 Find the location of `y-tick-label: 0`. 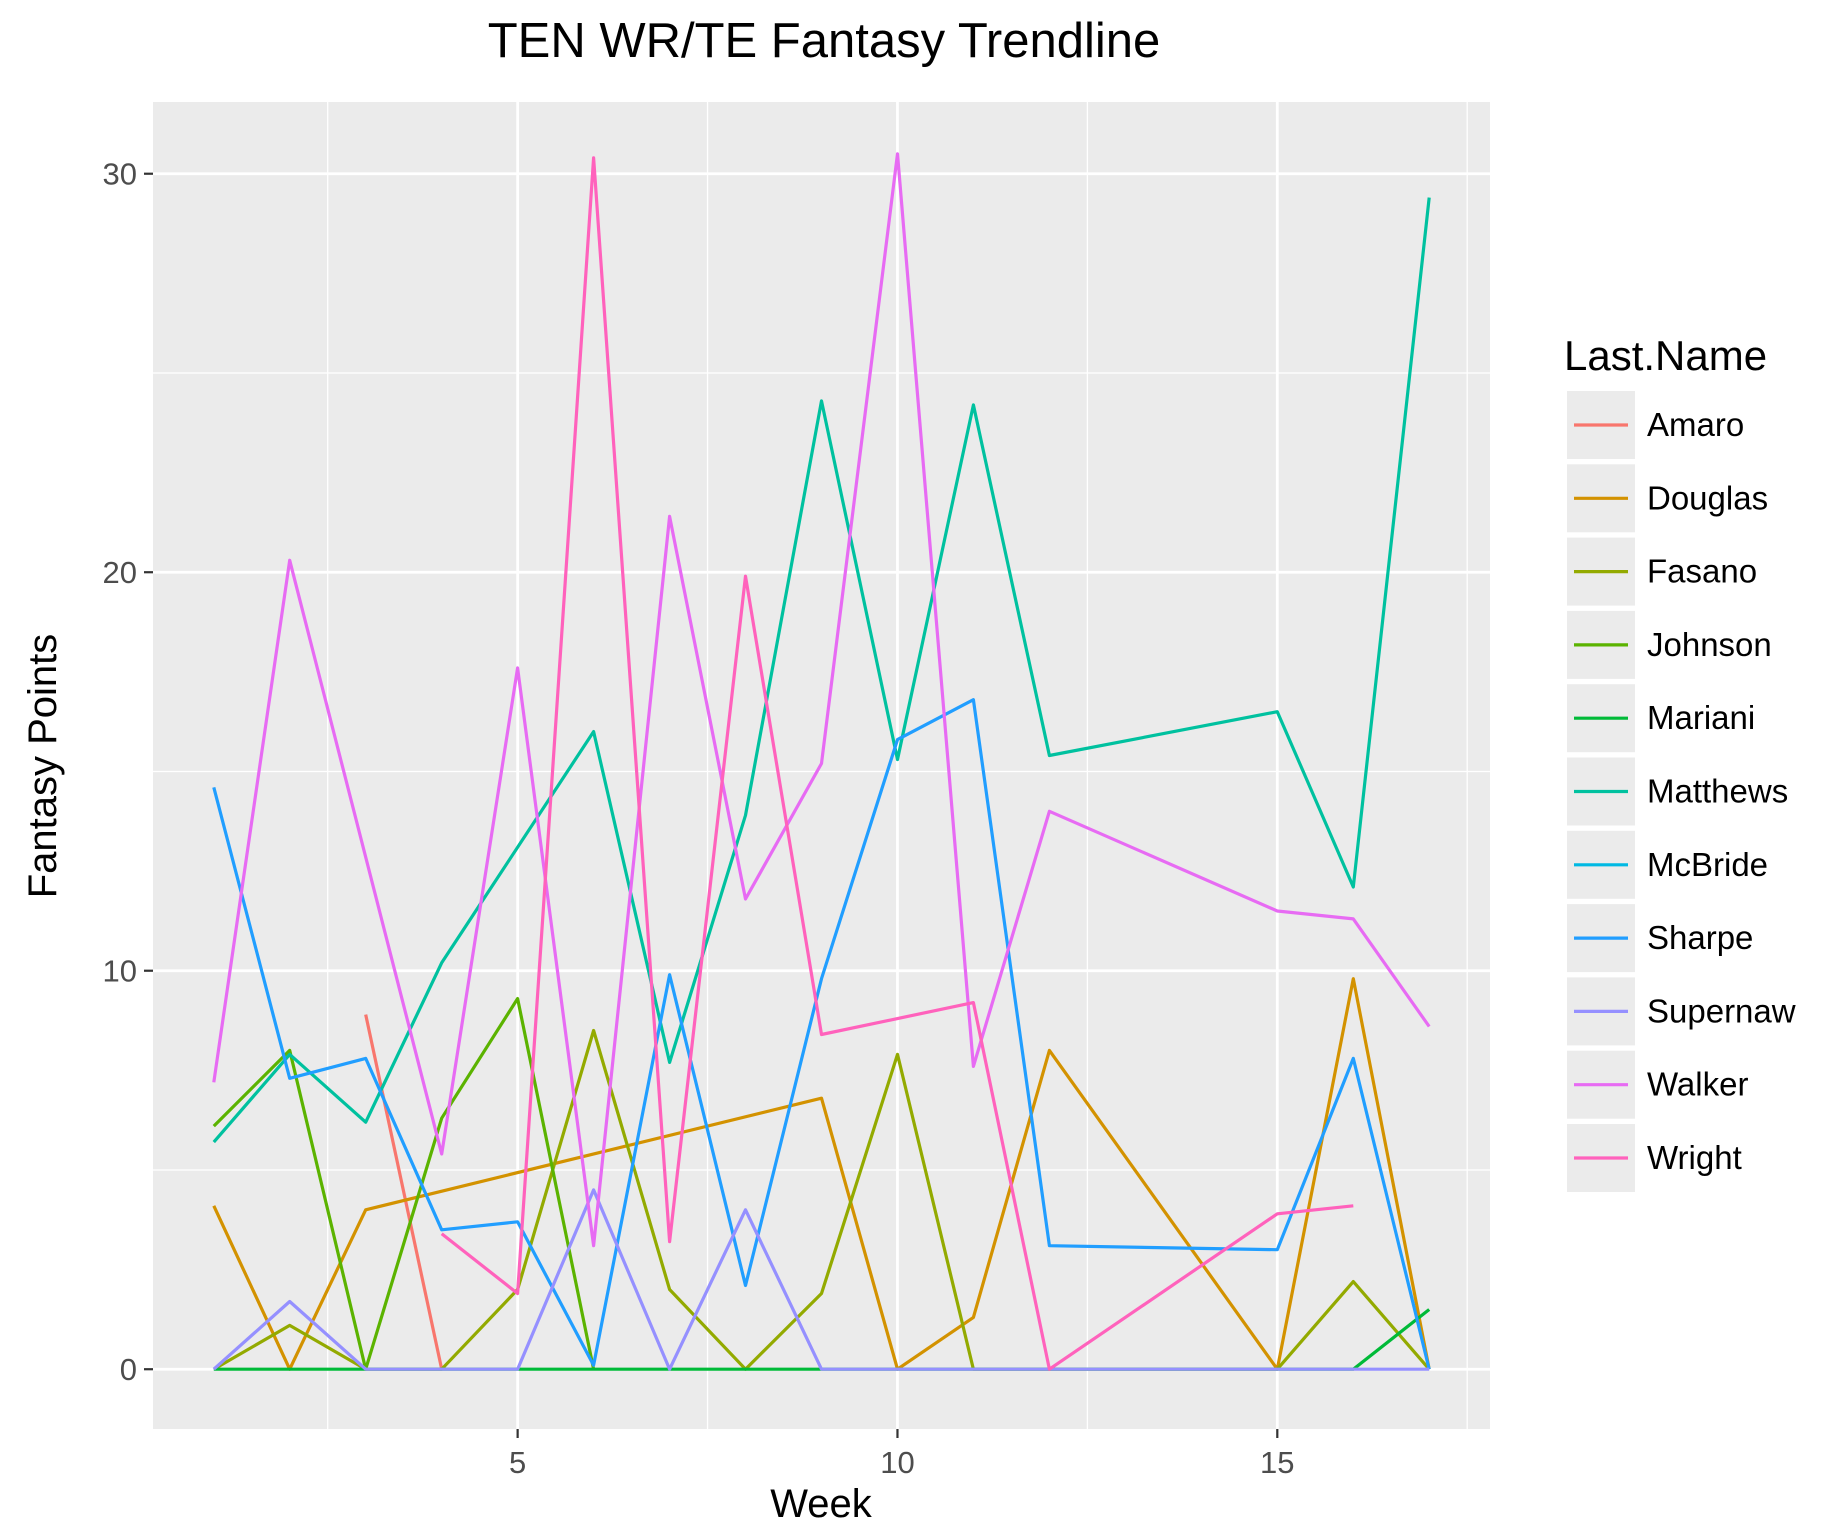

y-tick-label: 0 is located at coordinates (128, 1369).